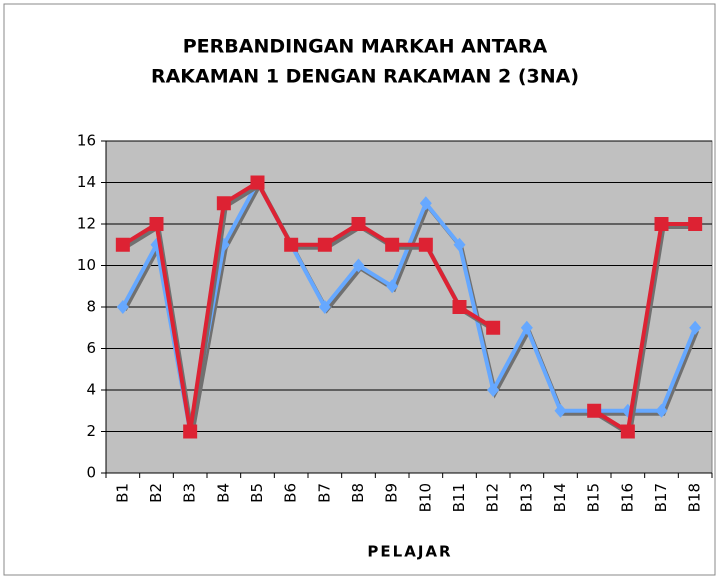 The height and width of the screenshot is (580, 720). What do you see at coordinates (560, 497) in the screenshot?
I see `x-tick-label: B14` at bounding box center [560, 497].